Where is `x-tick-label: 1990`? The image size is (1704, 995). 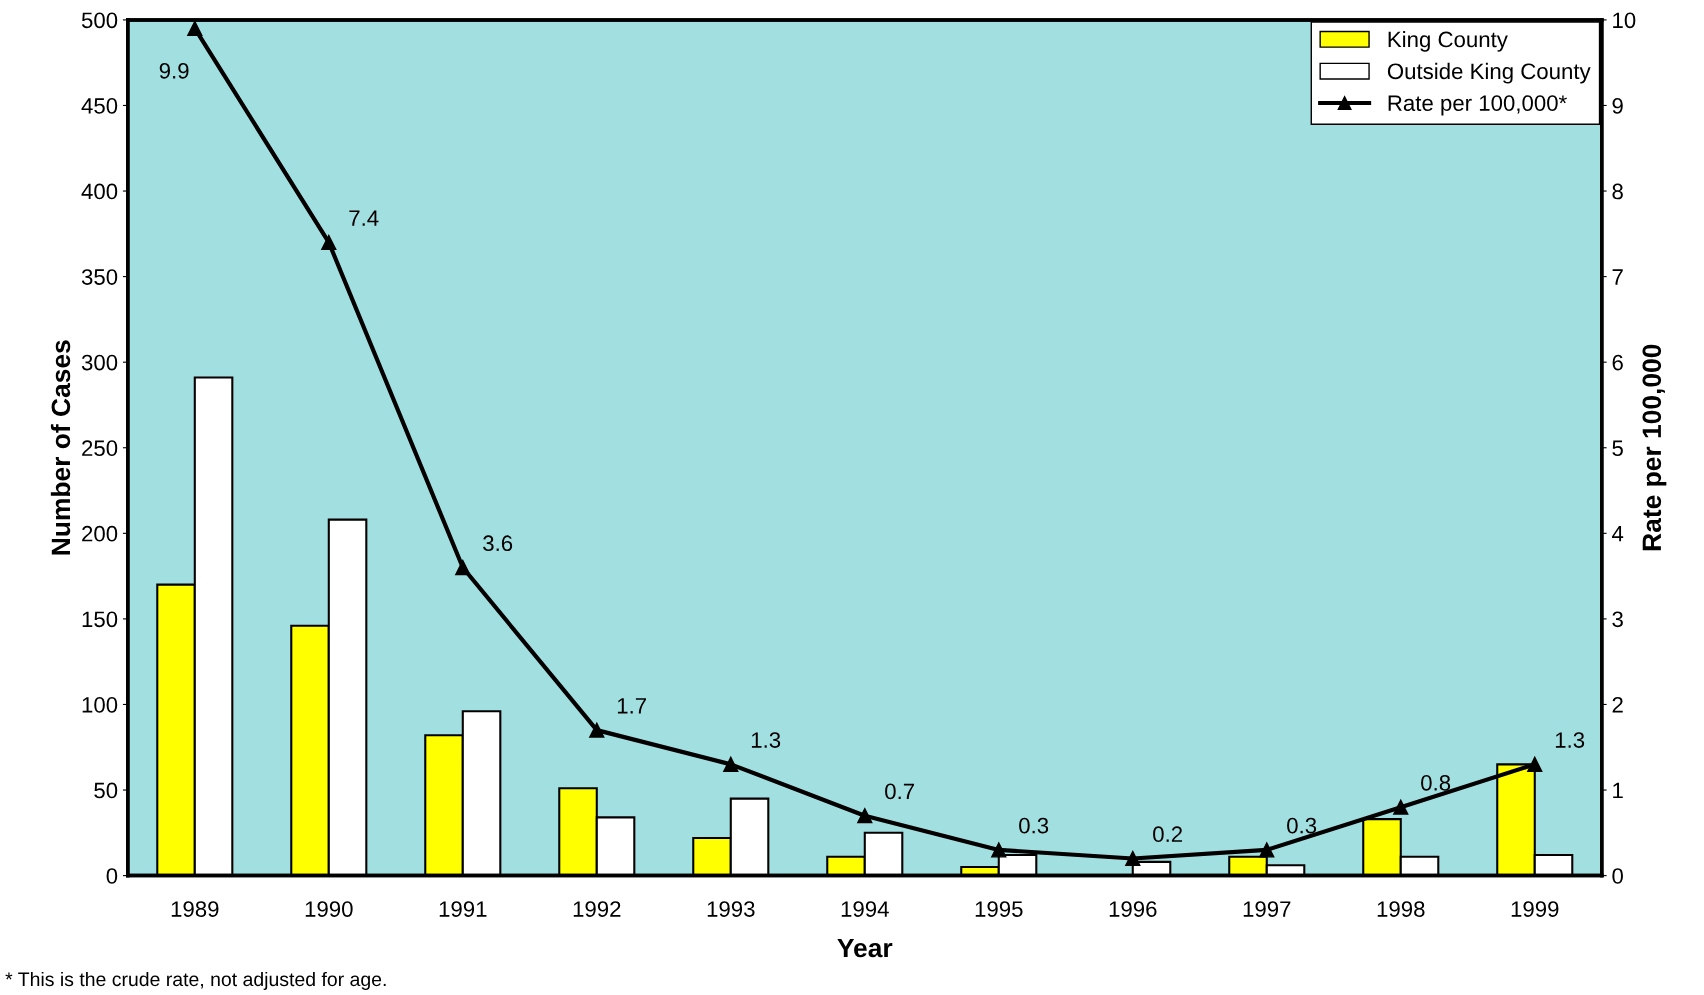
x-tick-label: 1990 is located at coordinates (329, 909).